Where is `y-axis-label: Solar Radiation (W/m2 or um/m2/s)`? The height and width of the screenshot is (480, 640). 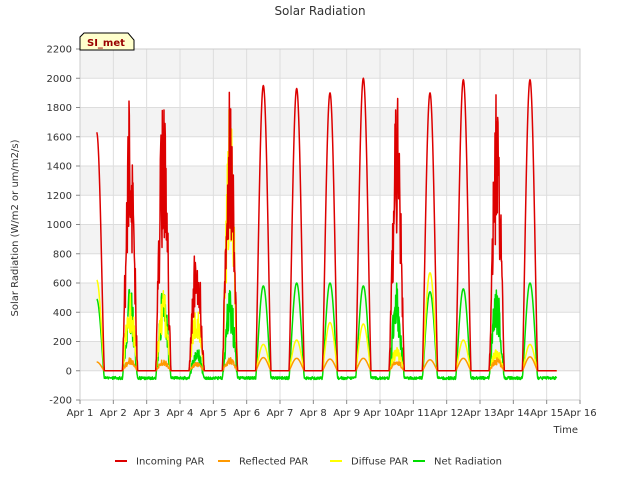
y-axis-label: Solar Radiation (W/m2 or um/m2/s) is located at coordinates (15, 227).